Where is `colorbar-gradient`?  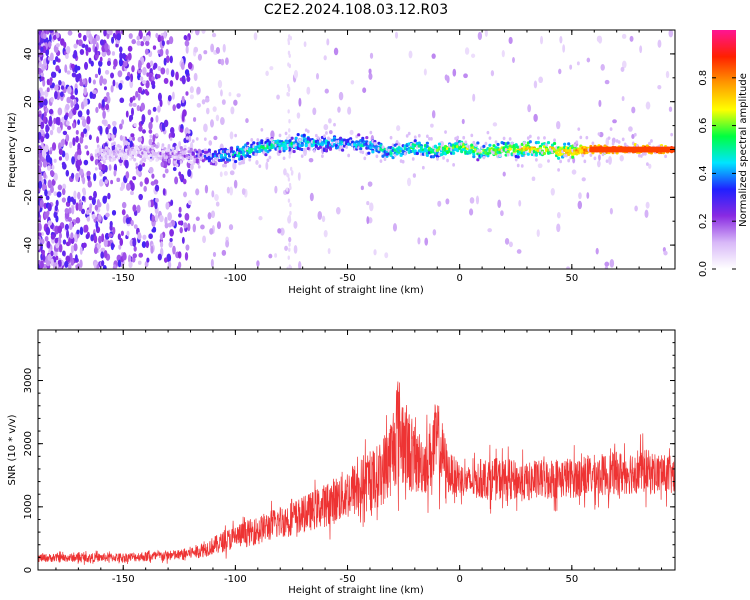 colorbar-gradient is located at coordinates (724, 149).